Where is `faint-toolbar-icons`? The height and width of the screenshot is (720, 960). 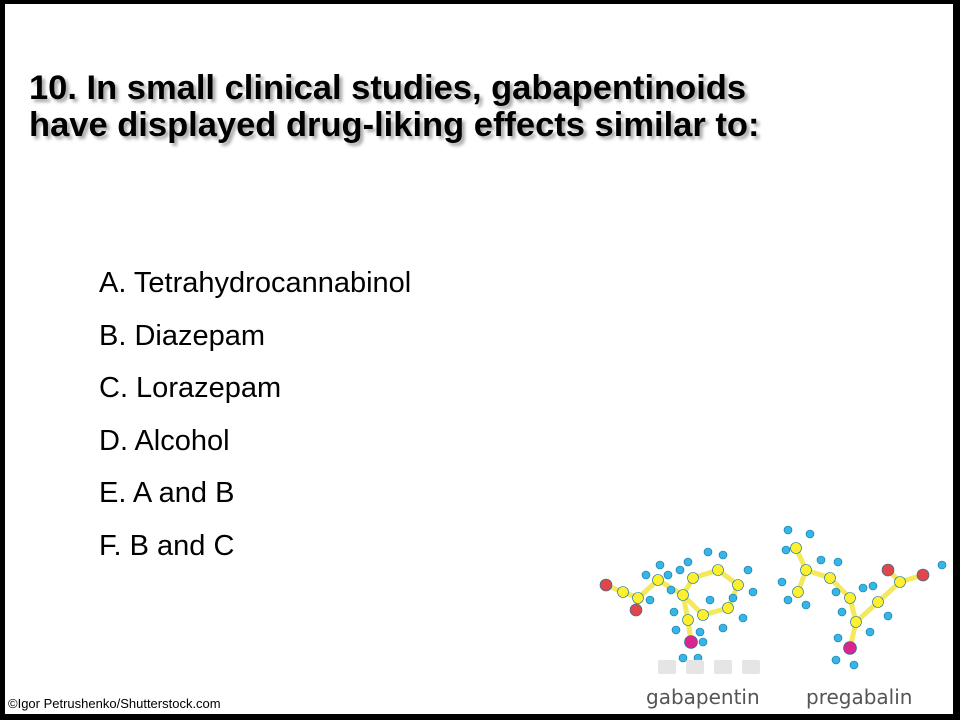 faint-toolbar-icons is located at coordinates (709, 667).